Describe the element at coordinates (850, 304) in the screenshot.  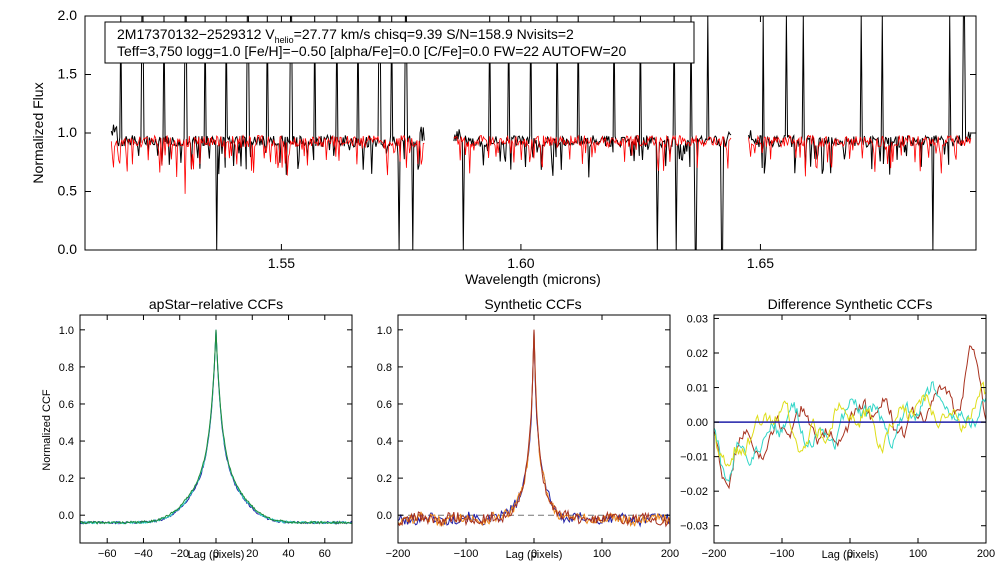
I see `diff-ccf-title: Difference Synthetic CCFs` at that location.